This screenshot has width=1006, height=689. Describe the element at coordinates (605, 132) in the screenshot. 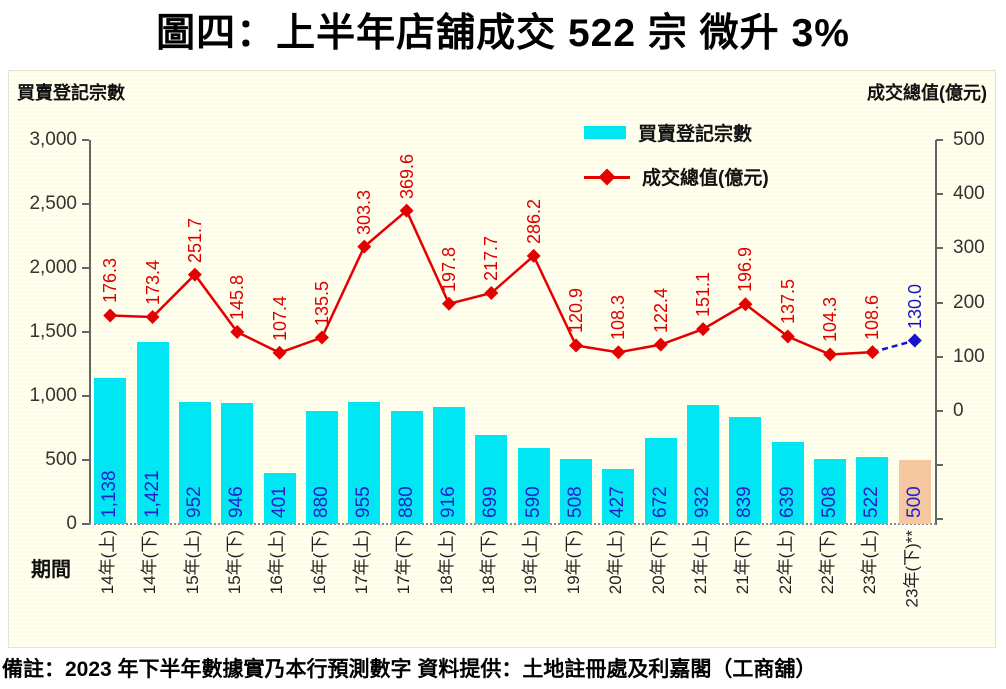

I see `bar-series-swatch-icon` at that location.